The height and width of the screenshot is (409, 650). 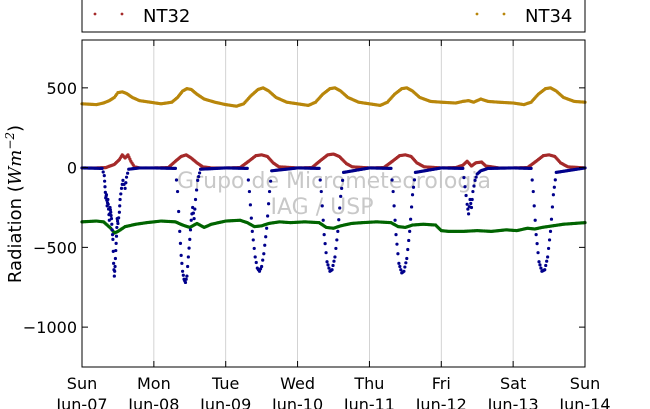 I want to click on y-axis-label-exponent: −2, so click(x=10, y=141).